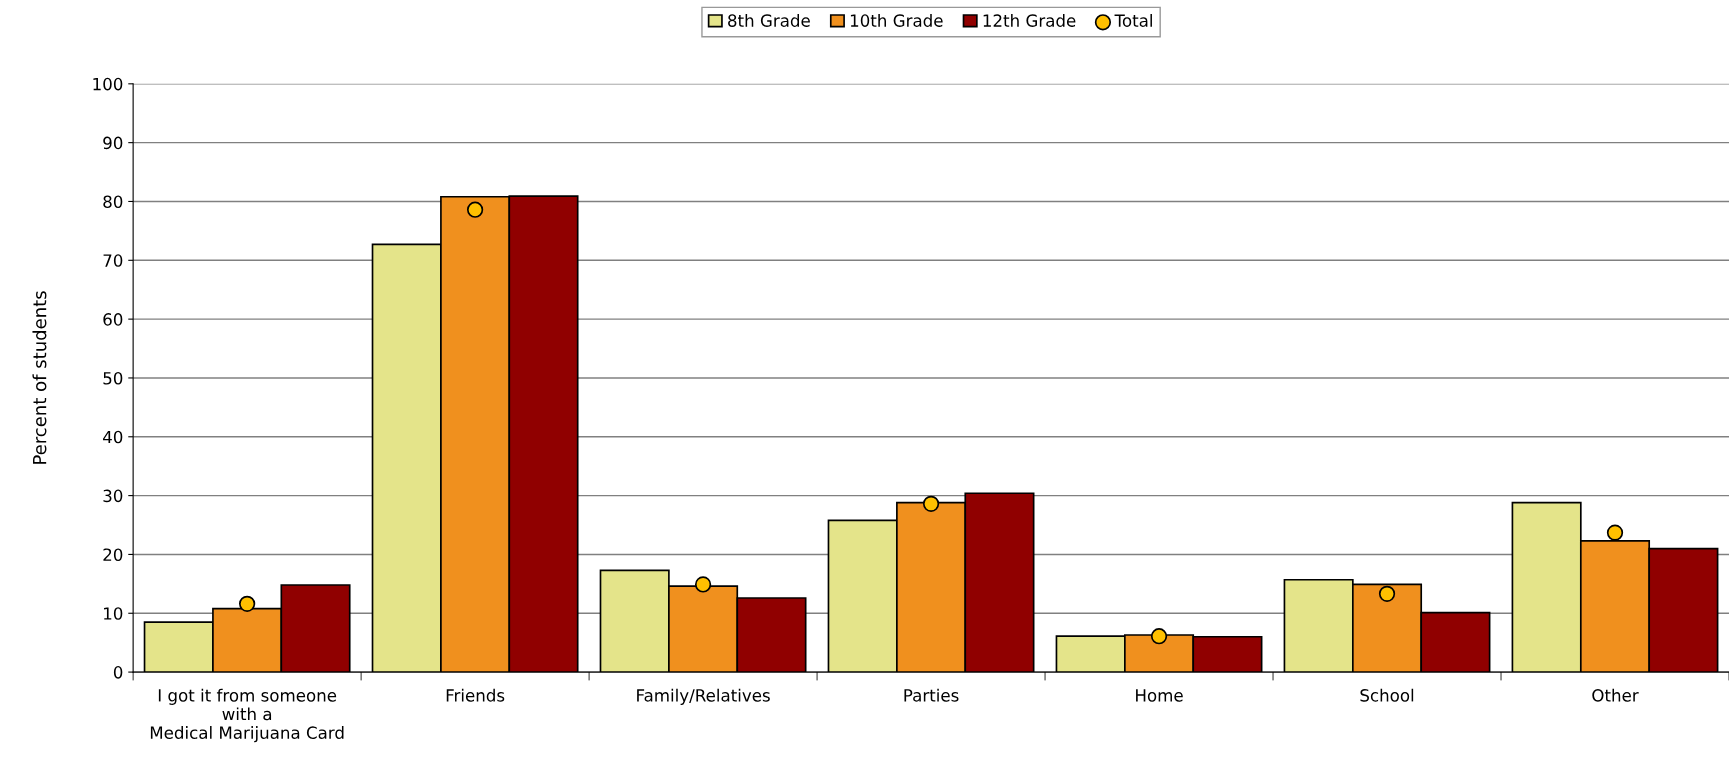 The width and height of the screenshot is (1729, 762). I want to click on legend-label: 10th Grade, so click(896, 20).